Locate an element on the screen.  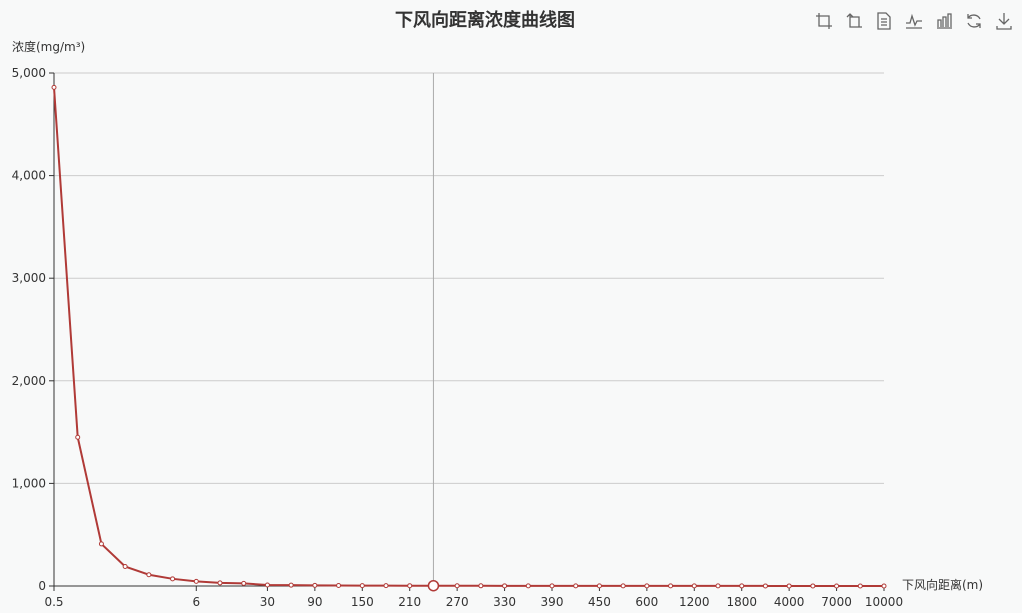
line-chart-icon is located at coordinates (914, 21).